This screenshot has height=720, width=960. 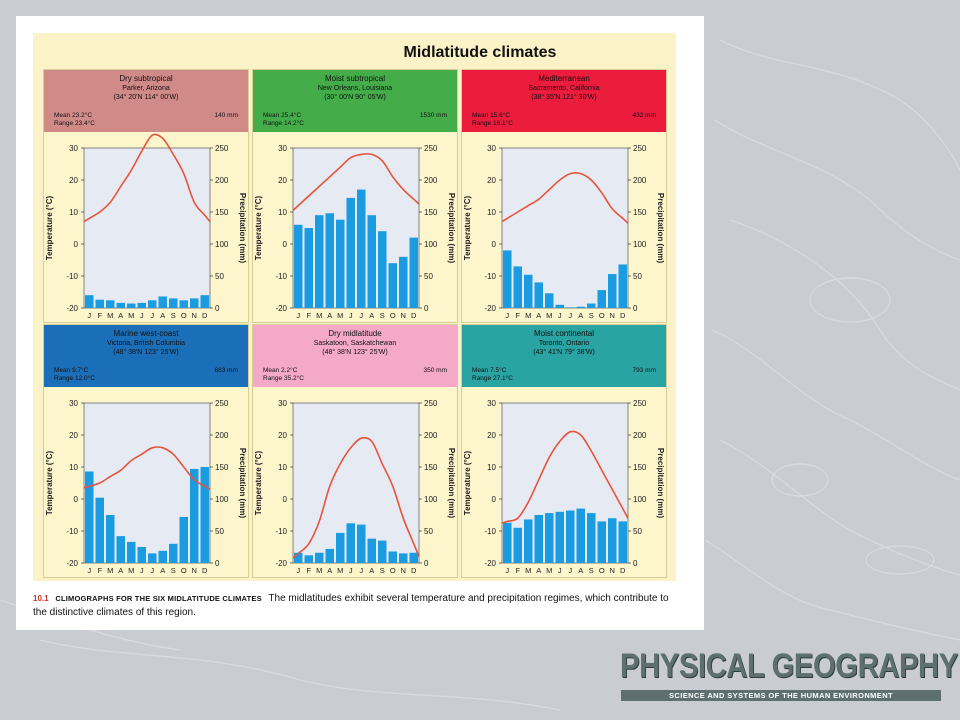 I want to click on temperature-range: Range 14.2°C, so click(x=283, y=123).